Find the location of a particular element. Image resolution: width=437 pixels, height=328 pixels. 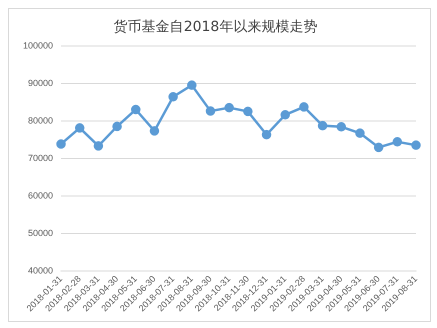

y-tick-label: 80000 is located at coordinates (41, 120).